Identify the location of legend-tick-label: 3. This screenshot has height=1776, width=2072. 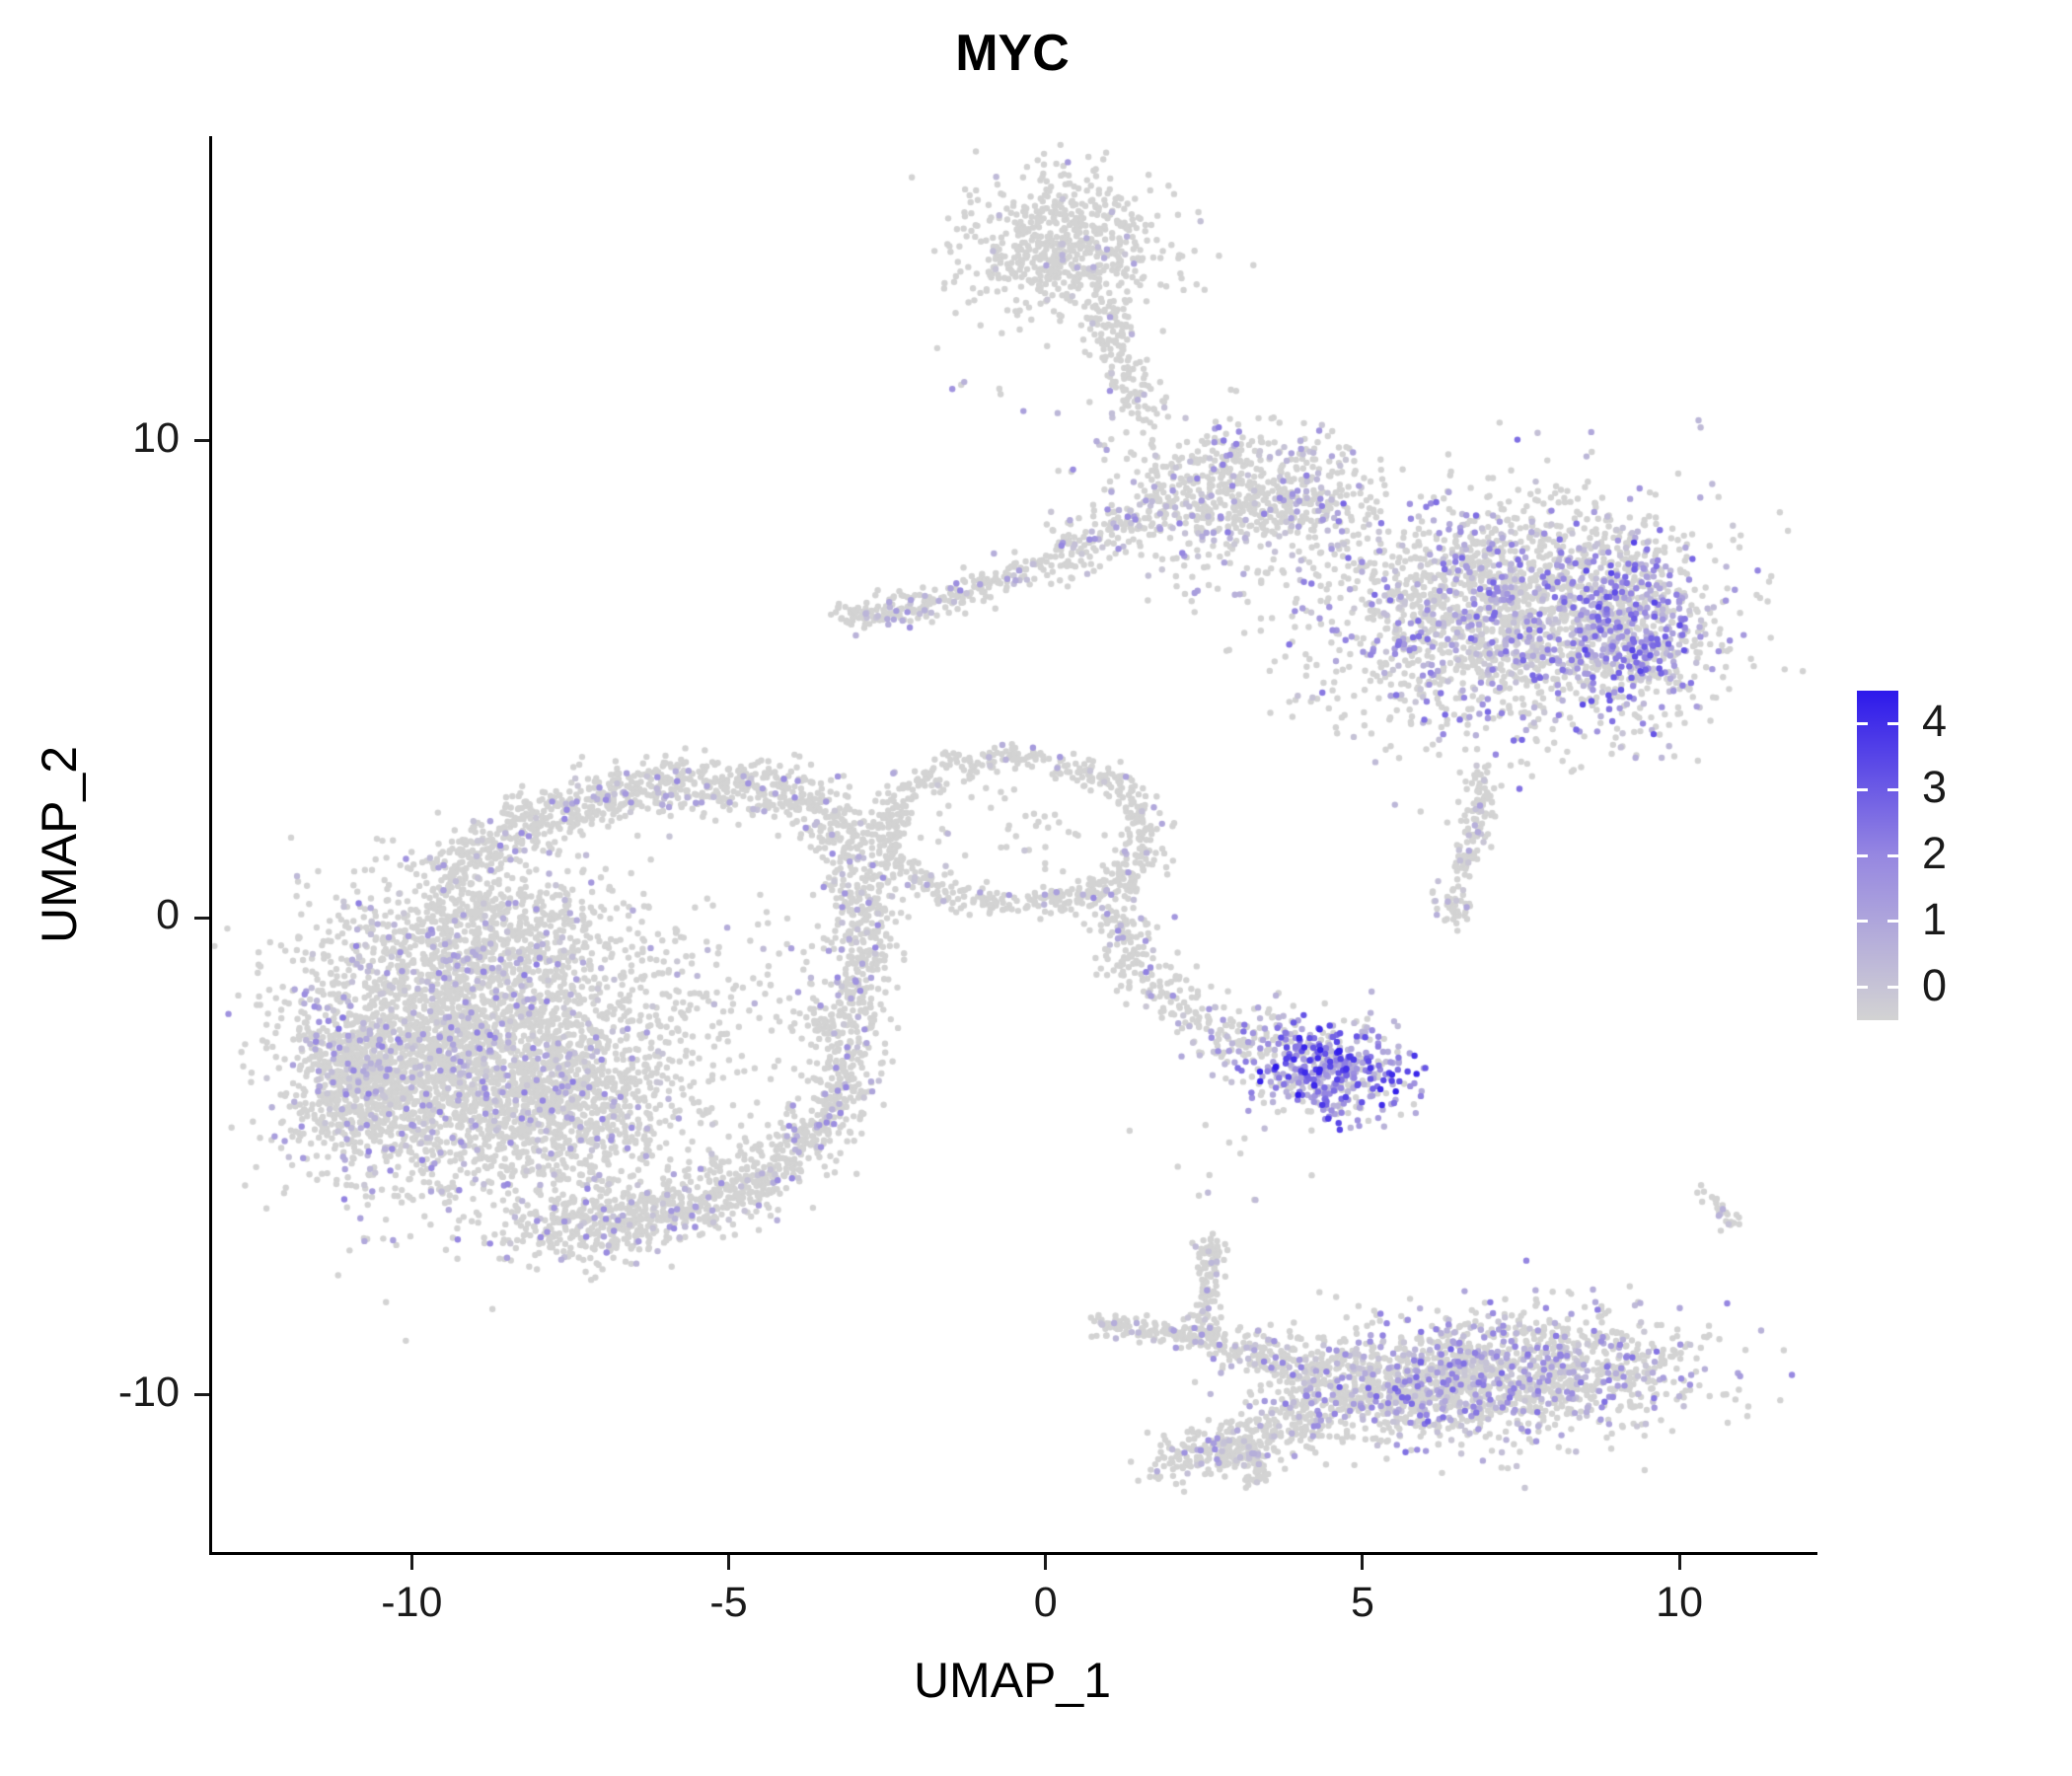
(1935, 788).